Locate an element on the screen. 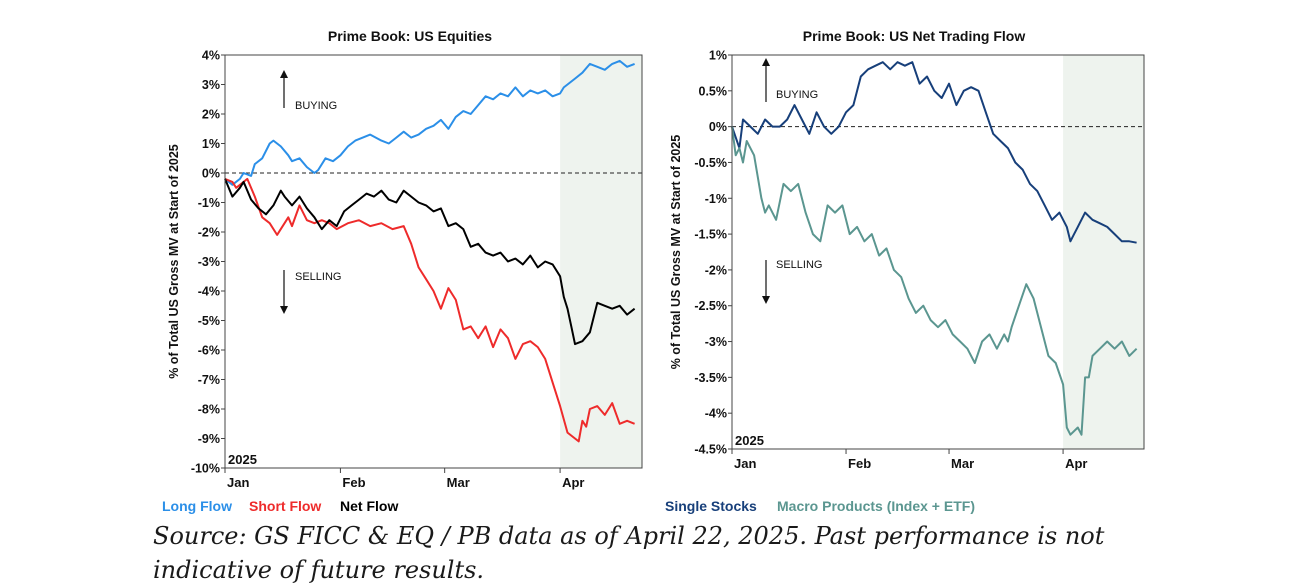 This screenshot has height=584, width=1302. series-line-net-flow is located at coordinates (430, 262).